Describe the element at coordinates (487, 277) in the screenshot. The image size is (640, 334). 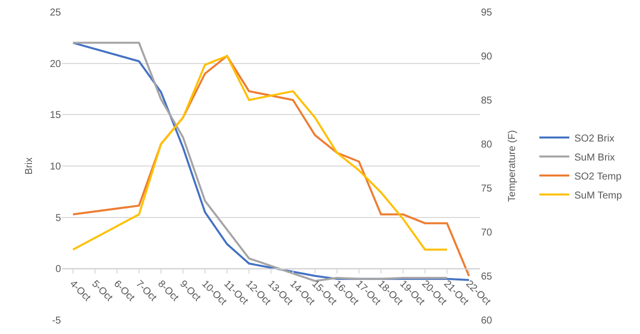
I see `y2-tick-label: 65` at that location.